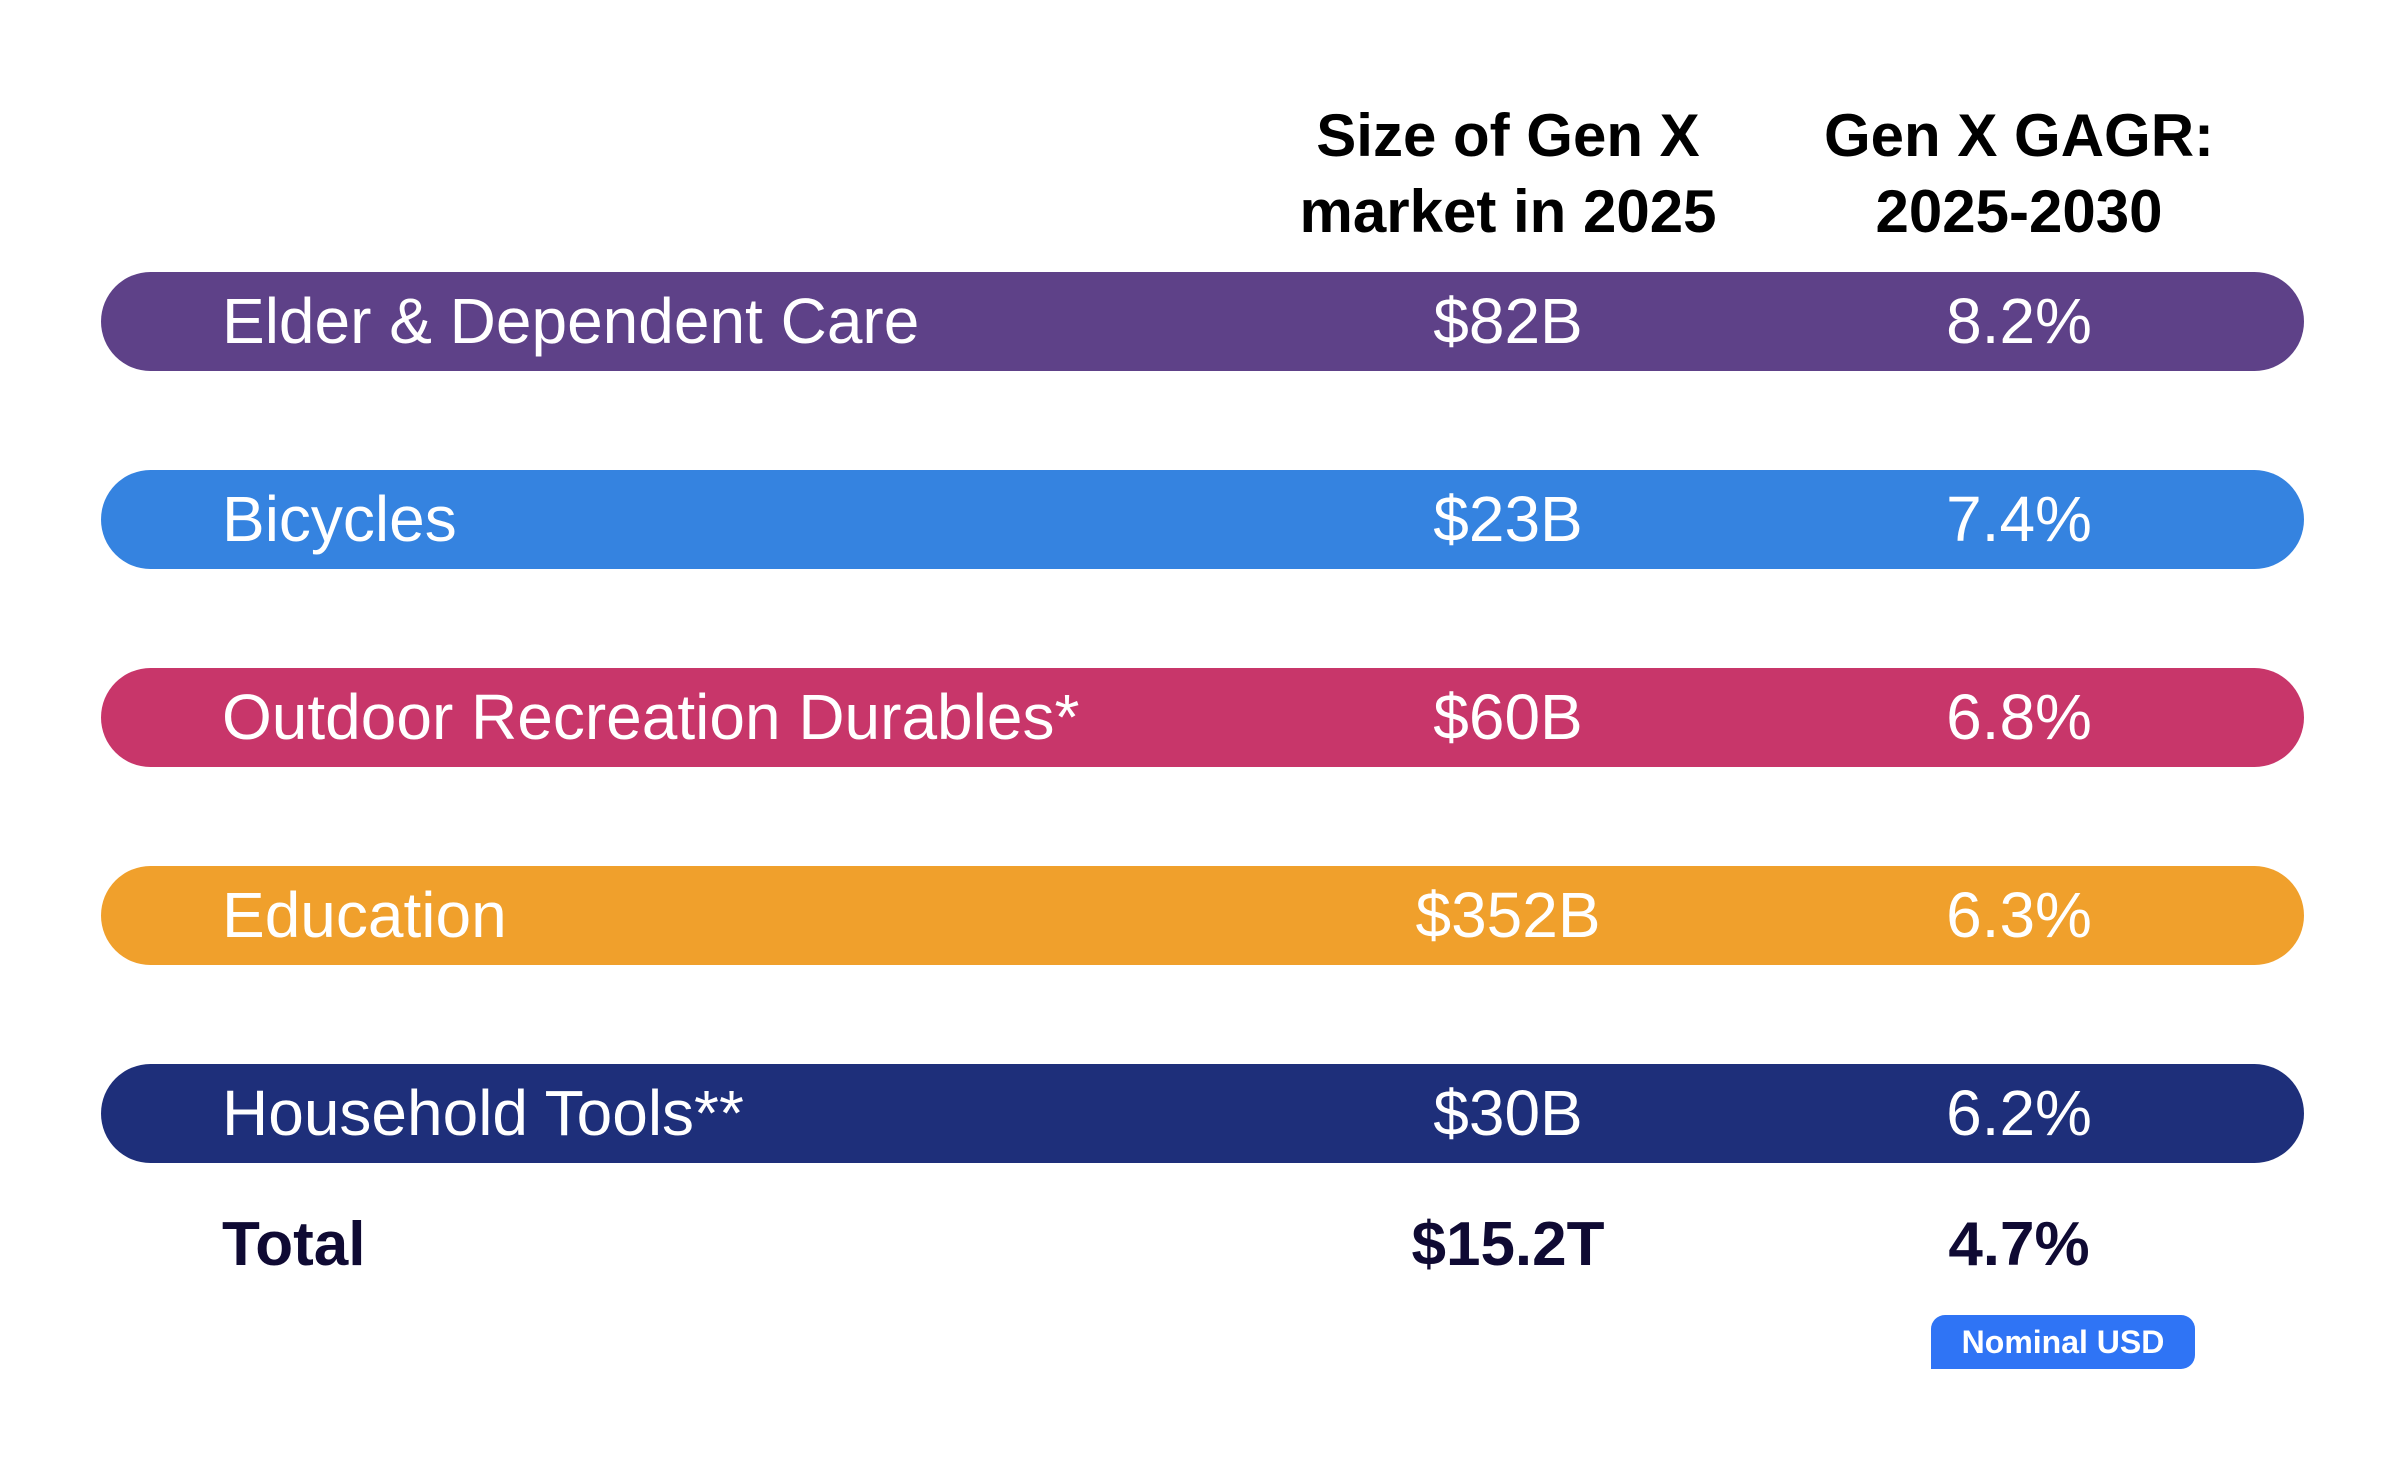  Describe the element at coordinates (2019, 321) in the screenshot. I see `row-cagr: 8.2%` at that location.